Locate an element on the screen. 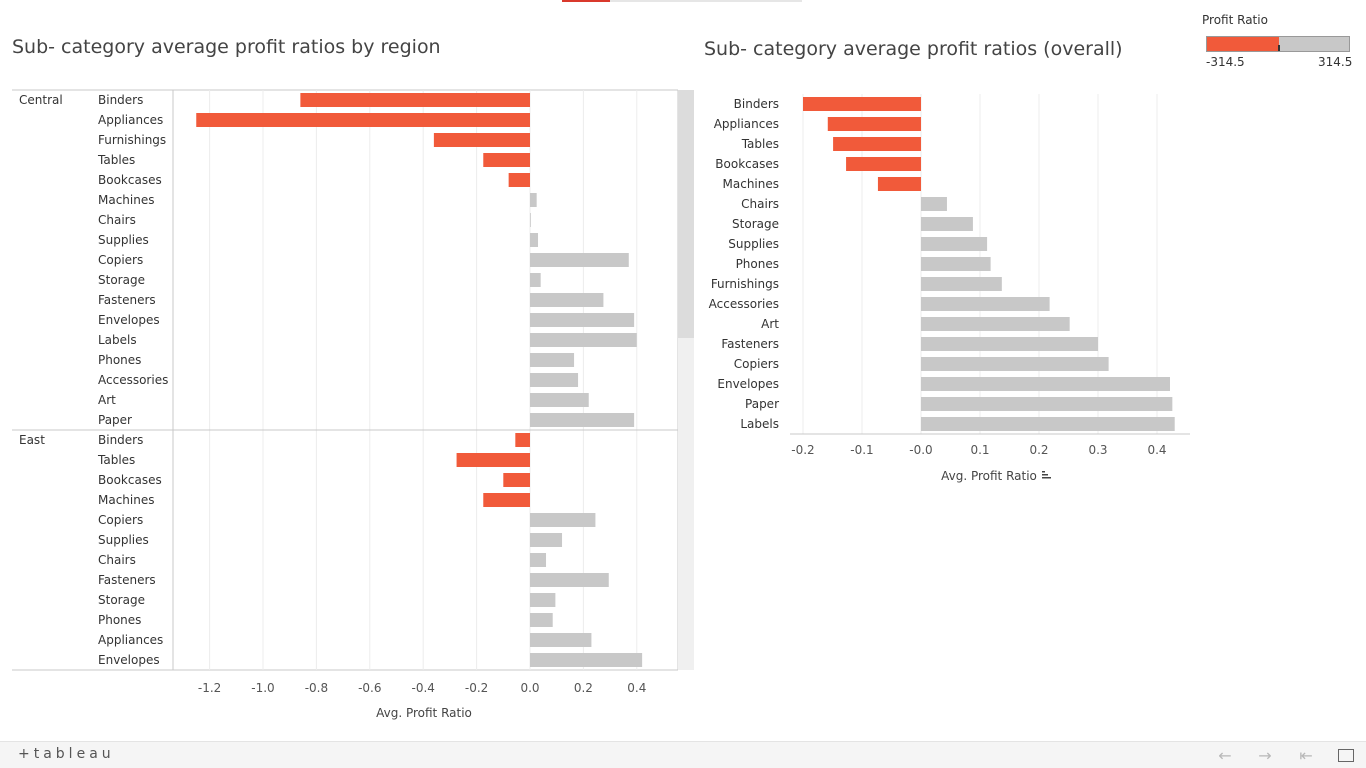 This screenshot has height=768, width=1366. legend-color-ramp is located at coordinates (1278, 44).